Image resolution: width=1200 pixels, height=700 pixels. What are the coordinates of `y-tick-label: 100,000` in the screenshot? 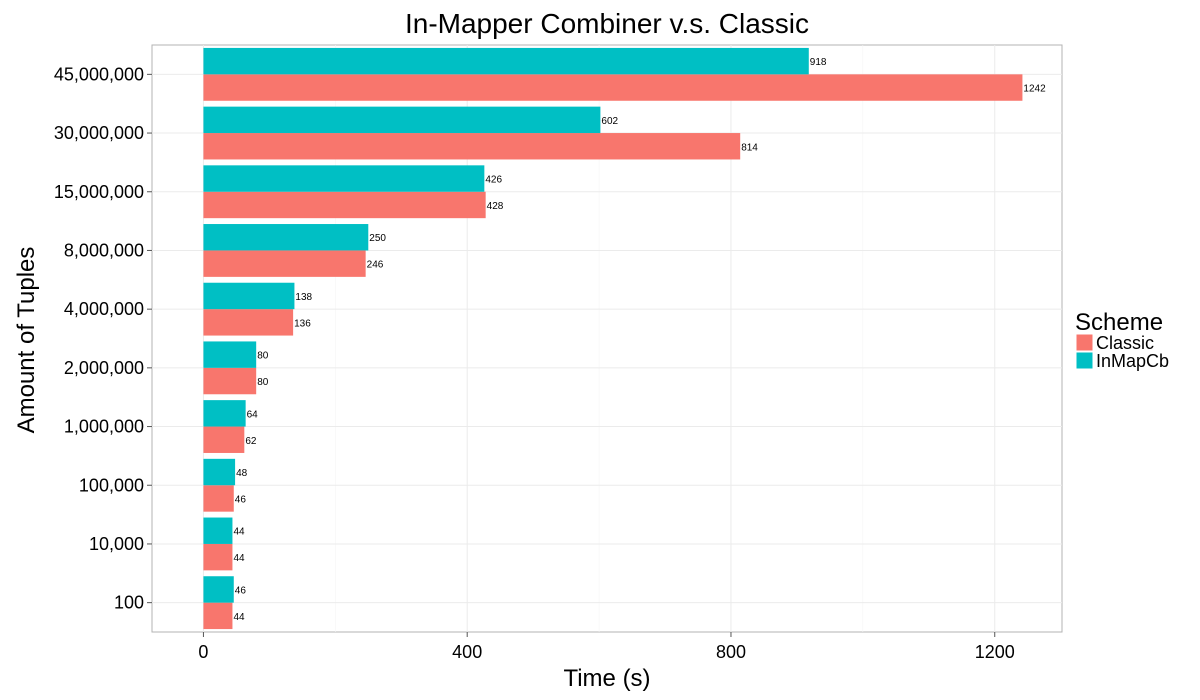 It's located at (111, 485).